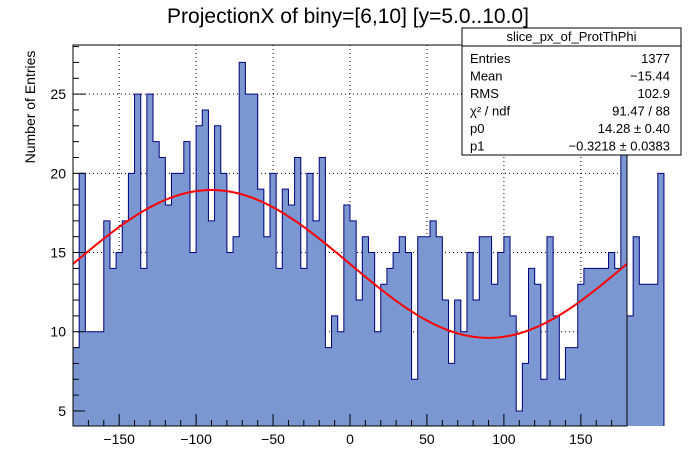  What do you see at coordinates (350, 430) in the screenshot?
I see `x-axis: −150 −100 −50 0 50 100 150` at bounding box center [350, 430].